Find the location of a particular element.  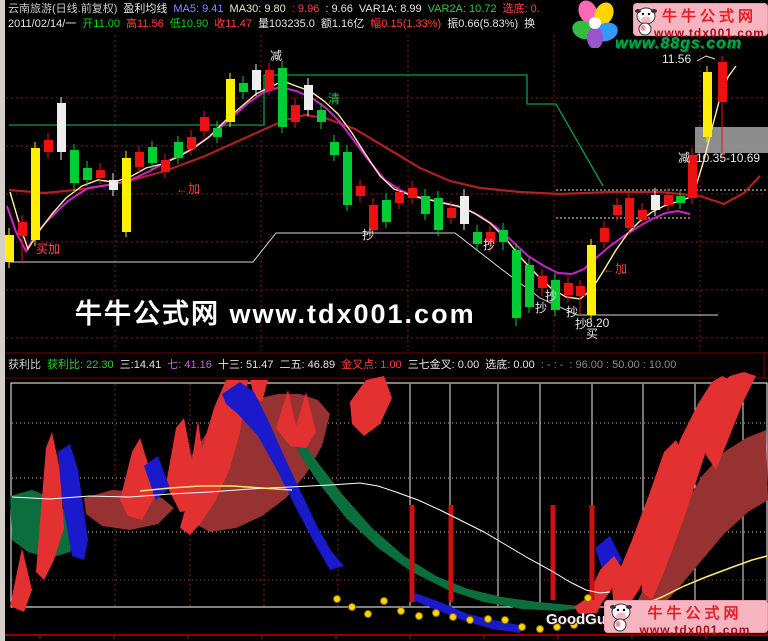

text-field: 二五: 46.89 is located at coordinates (307, 365).